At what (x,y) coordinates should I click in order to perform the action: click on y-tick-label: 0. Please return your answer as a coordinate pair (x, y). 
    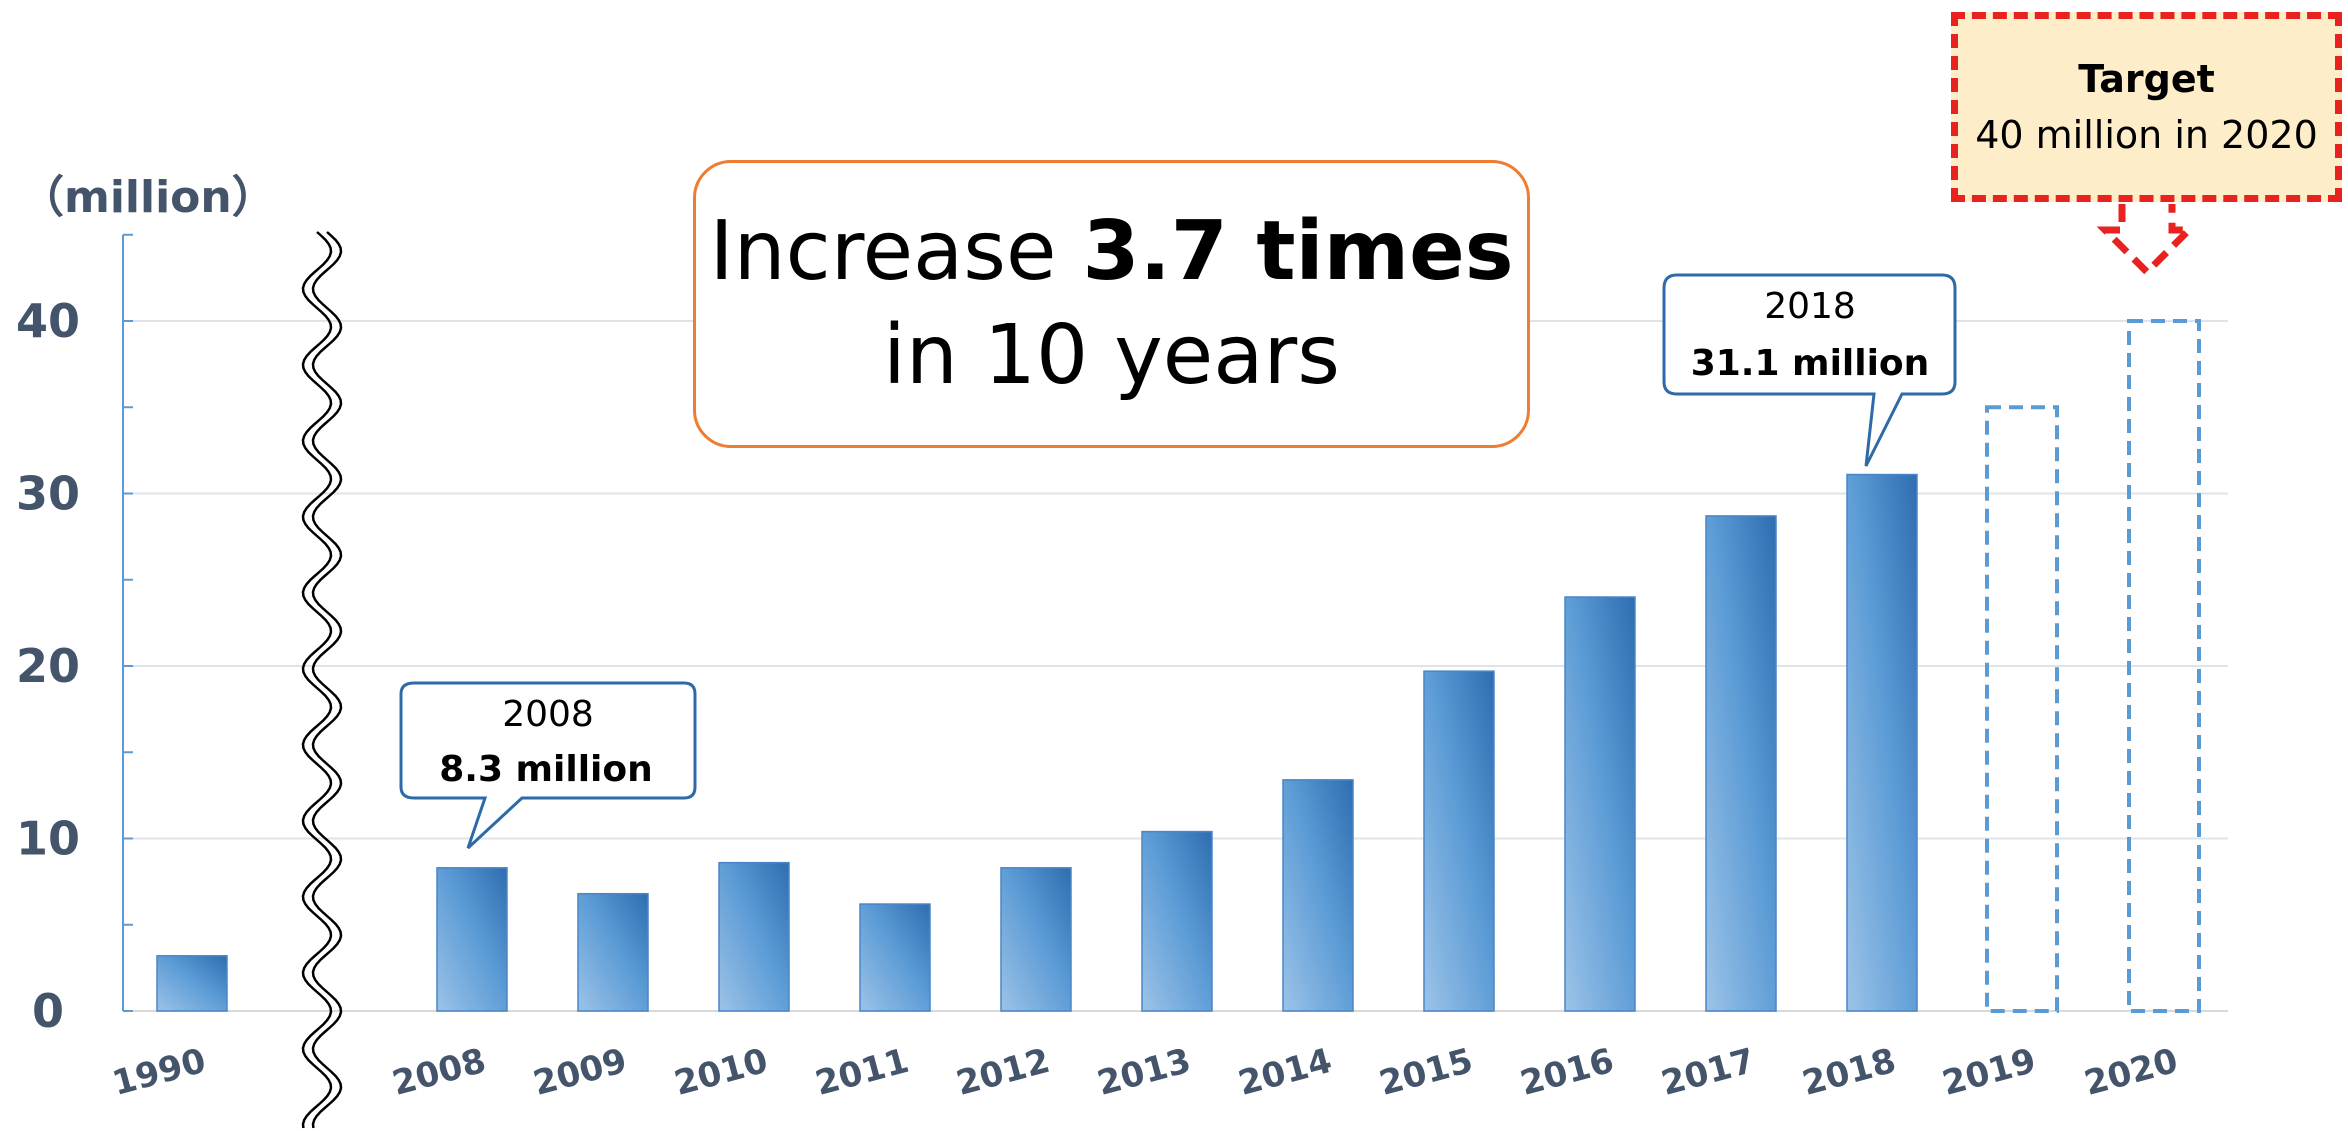
    Looking at the image, I should click on (48, 1011).